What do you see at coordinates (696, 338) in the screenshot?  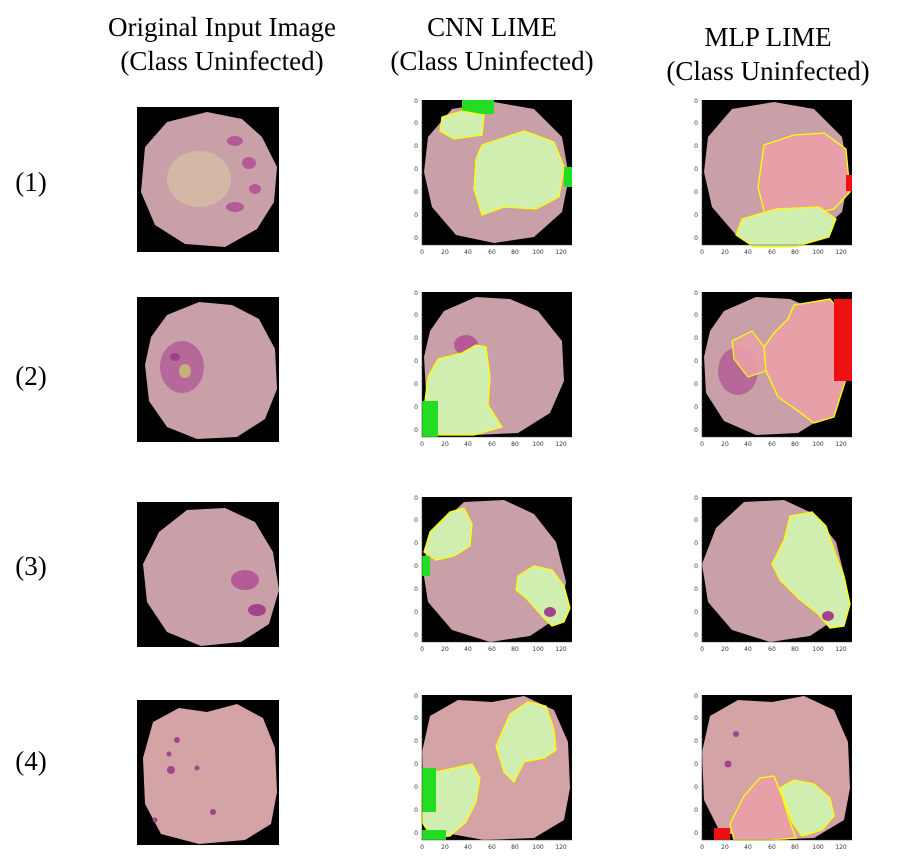 I see `mlp-row2-ytick-40: 40` at bounding box center [696, 338].